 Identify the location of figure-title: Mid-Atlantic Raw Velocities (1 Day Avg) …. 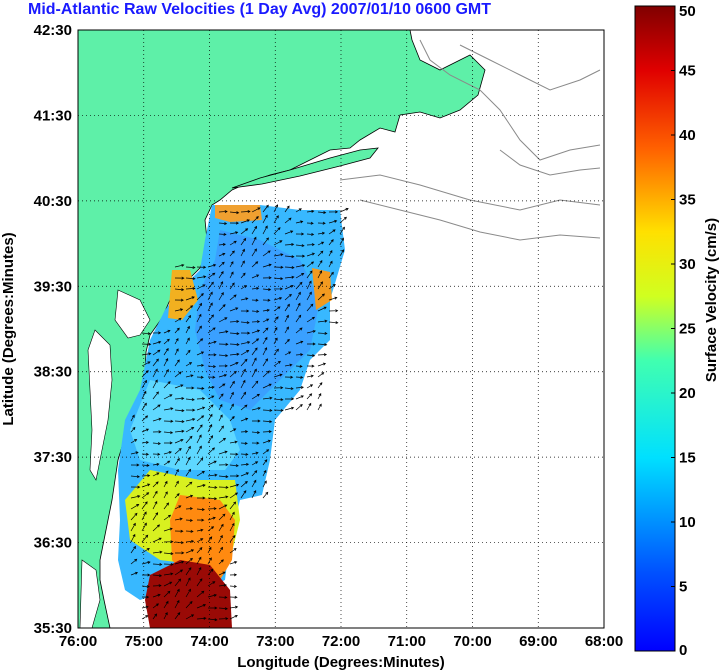
(259, 9).